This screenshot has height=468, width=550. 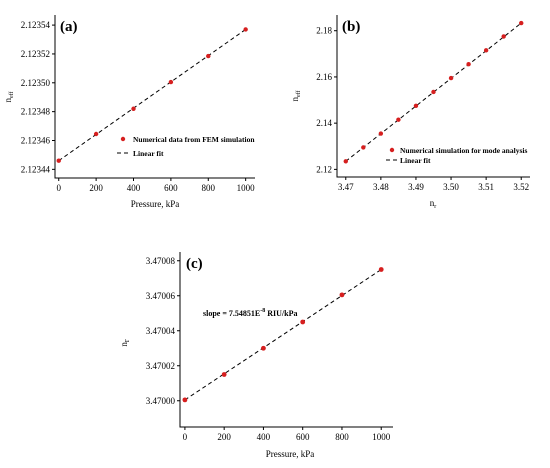 I want to click on panel-label-b: (b), so click(x=351, y=27).